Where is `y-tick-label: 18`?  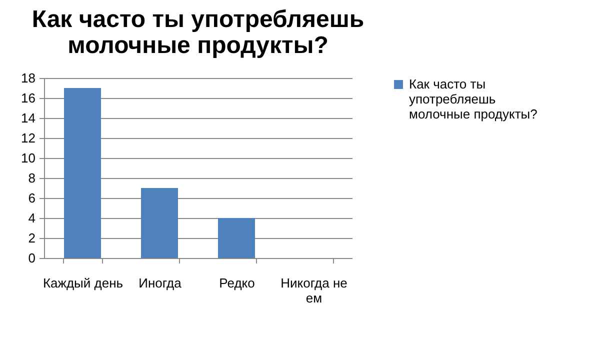 y-tick-label: 18 is located at coordinates (28, 78).